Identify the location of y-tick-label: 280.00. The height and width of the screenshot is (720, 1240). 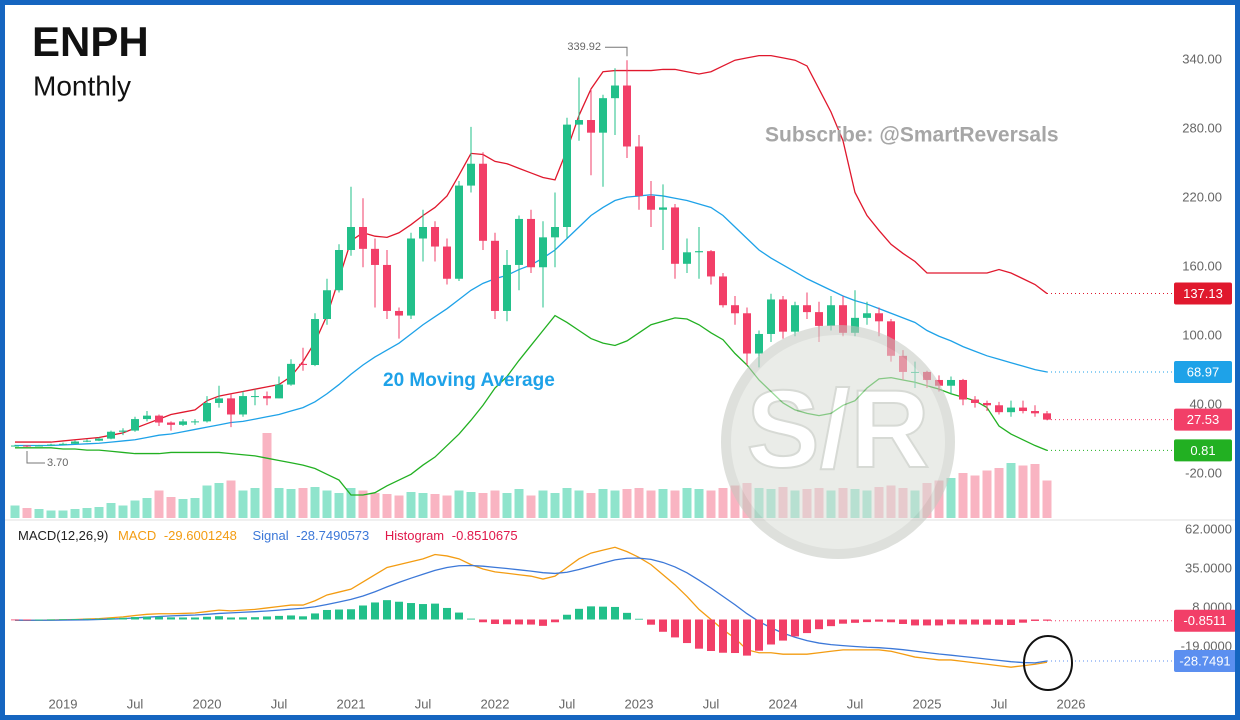
(1202, 128).